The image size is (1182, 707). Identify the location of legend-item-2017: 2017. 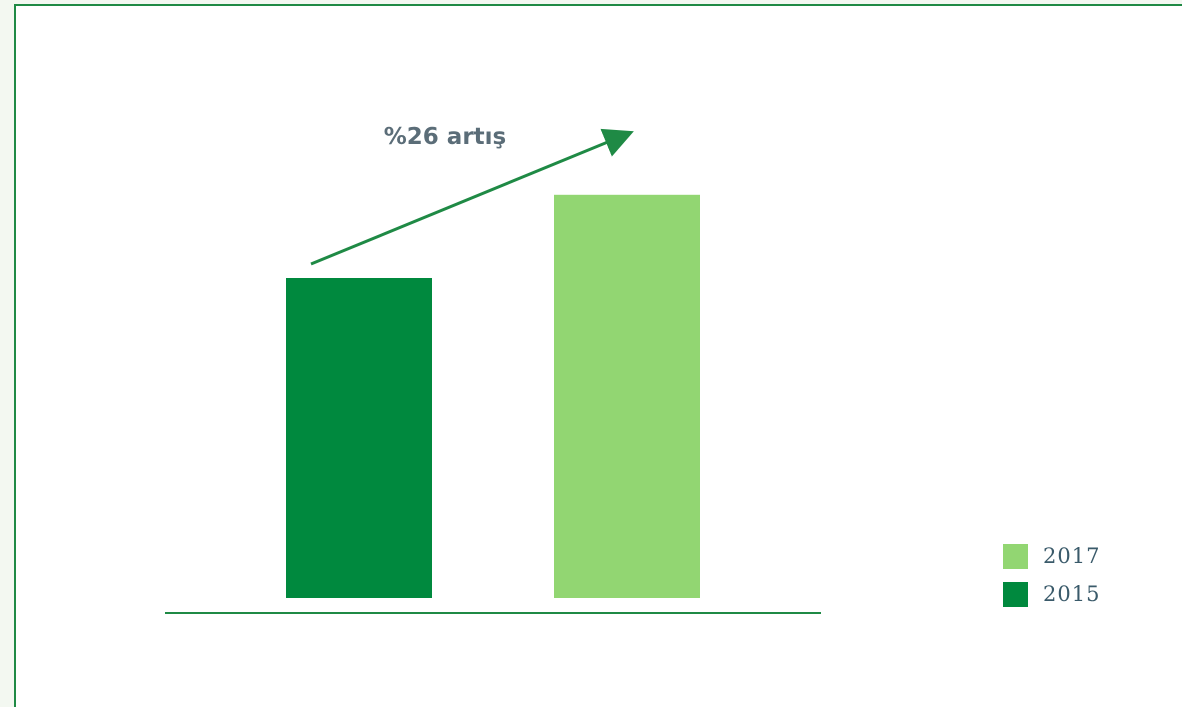
(1052, 556).